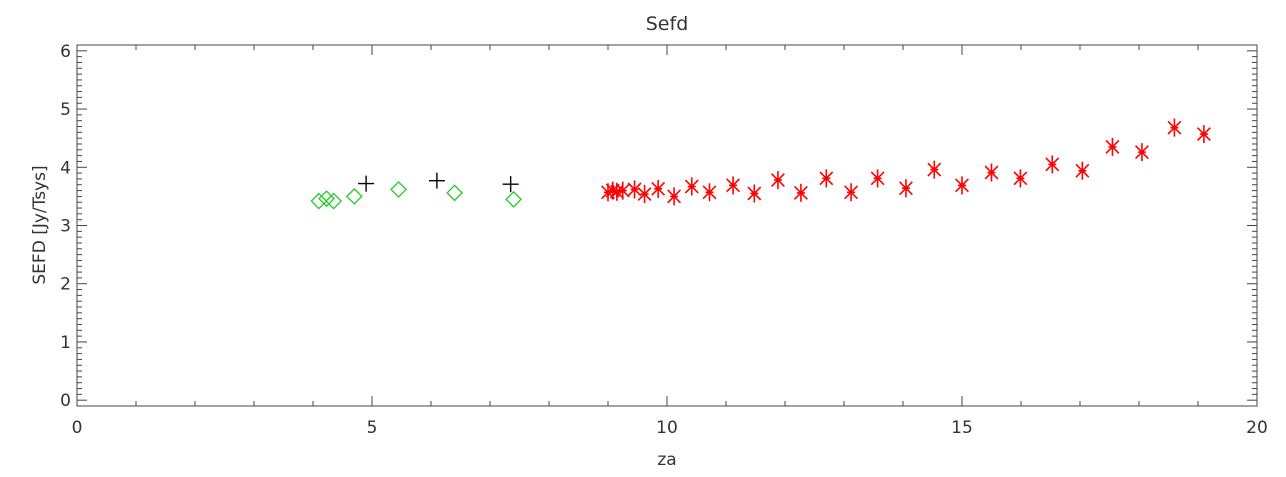 Image resolution: width=1286 pixels, height=477 pixels. Describe the element at coordinates (372, 428) in the screenshot. I see `x-tick-label: 5` at that location.